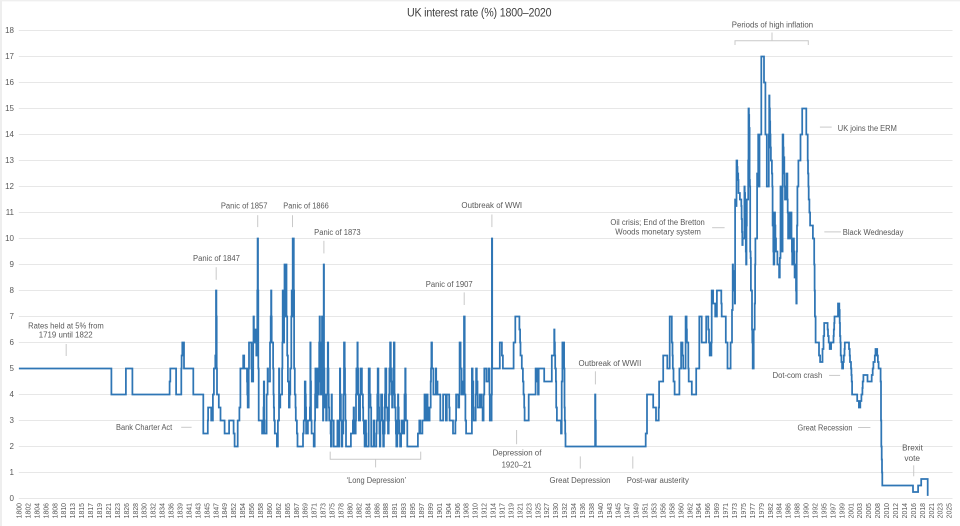  What do you see at coordinates (422, 510) in the screenshot?
I see `svg-text: 1897` at bounding box center [422, 510].